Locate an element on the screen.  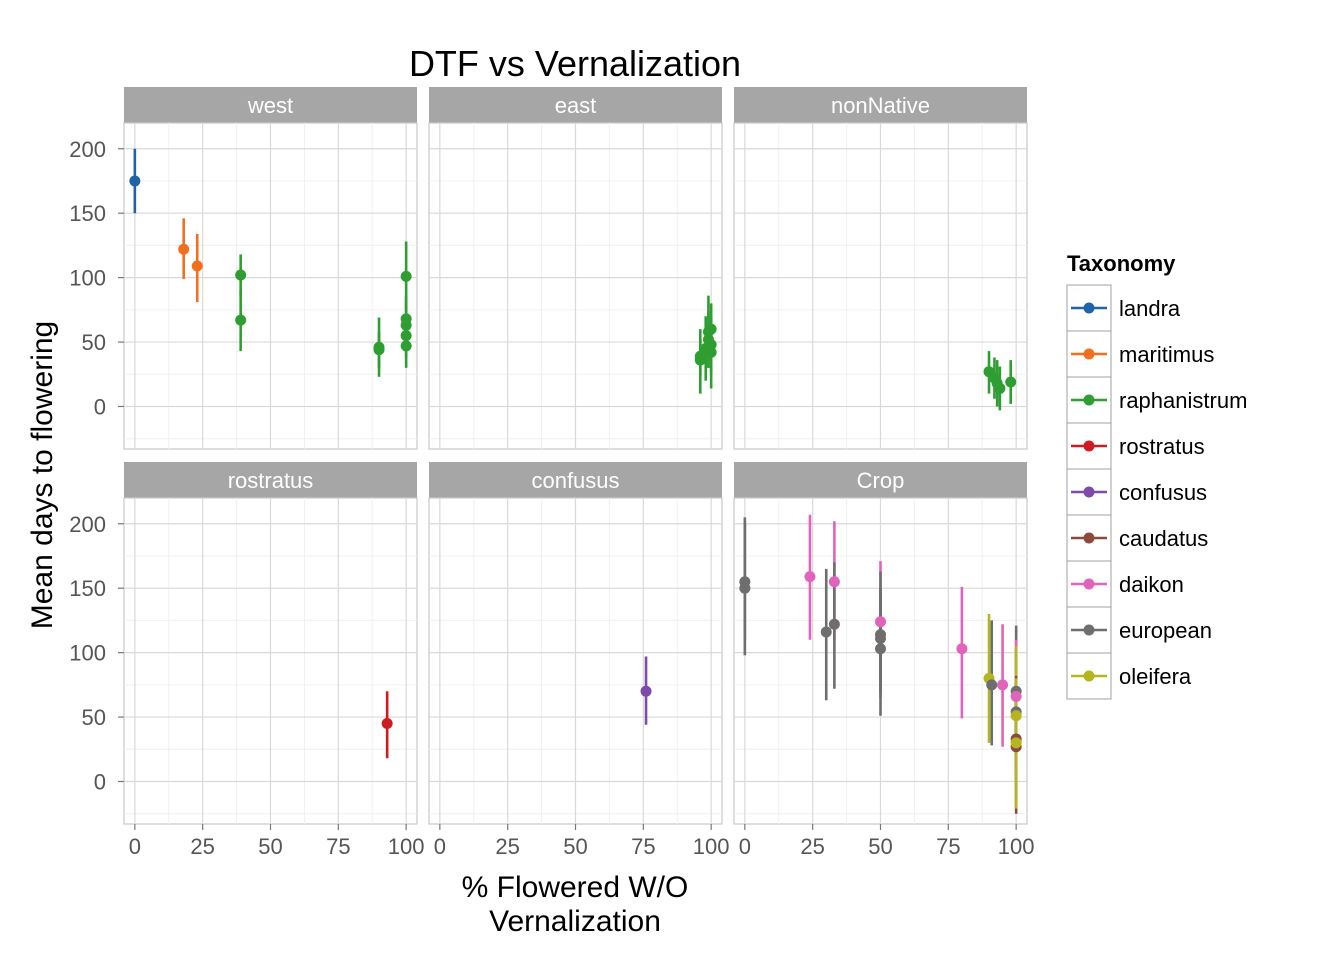
legend-label: oleifera is located at coordinates (1155, 676).